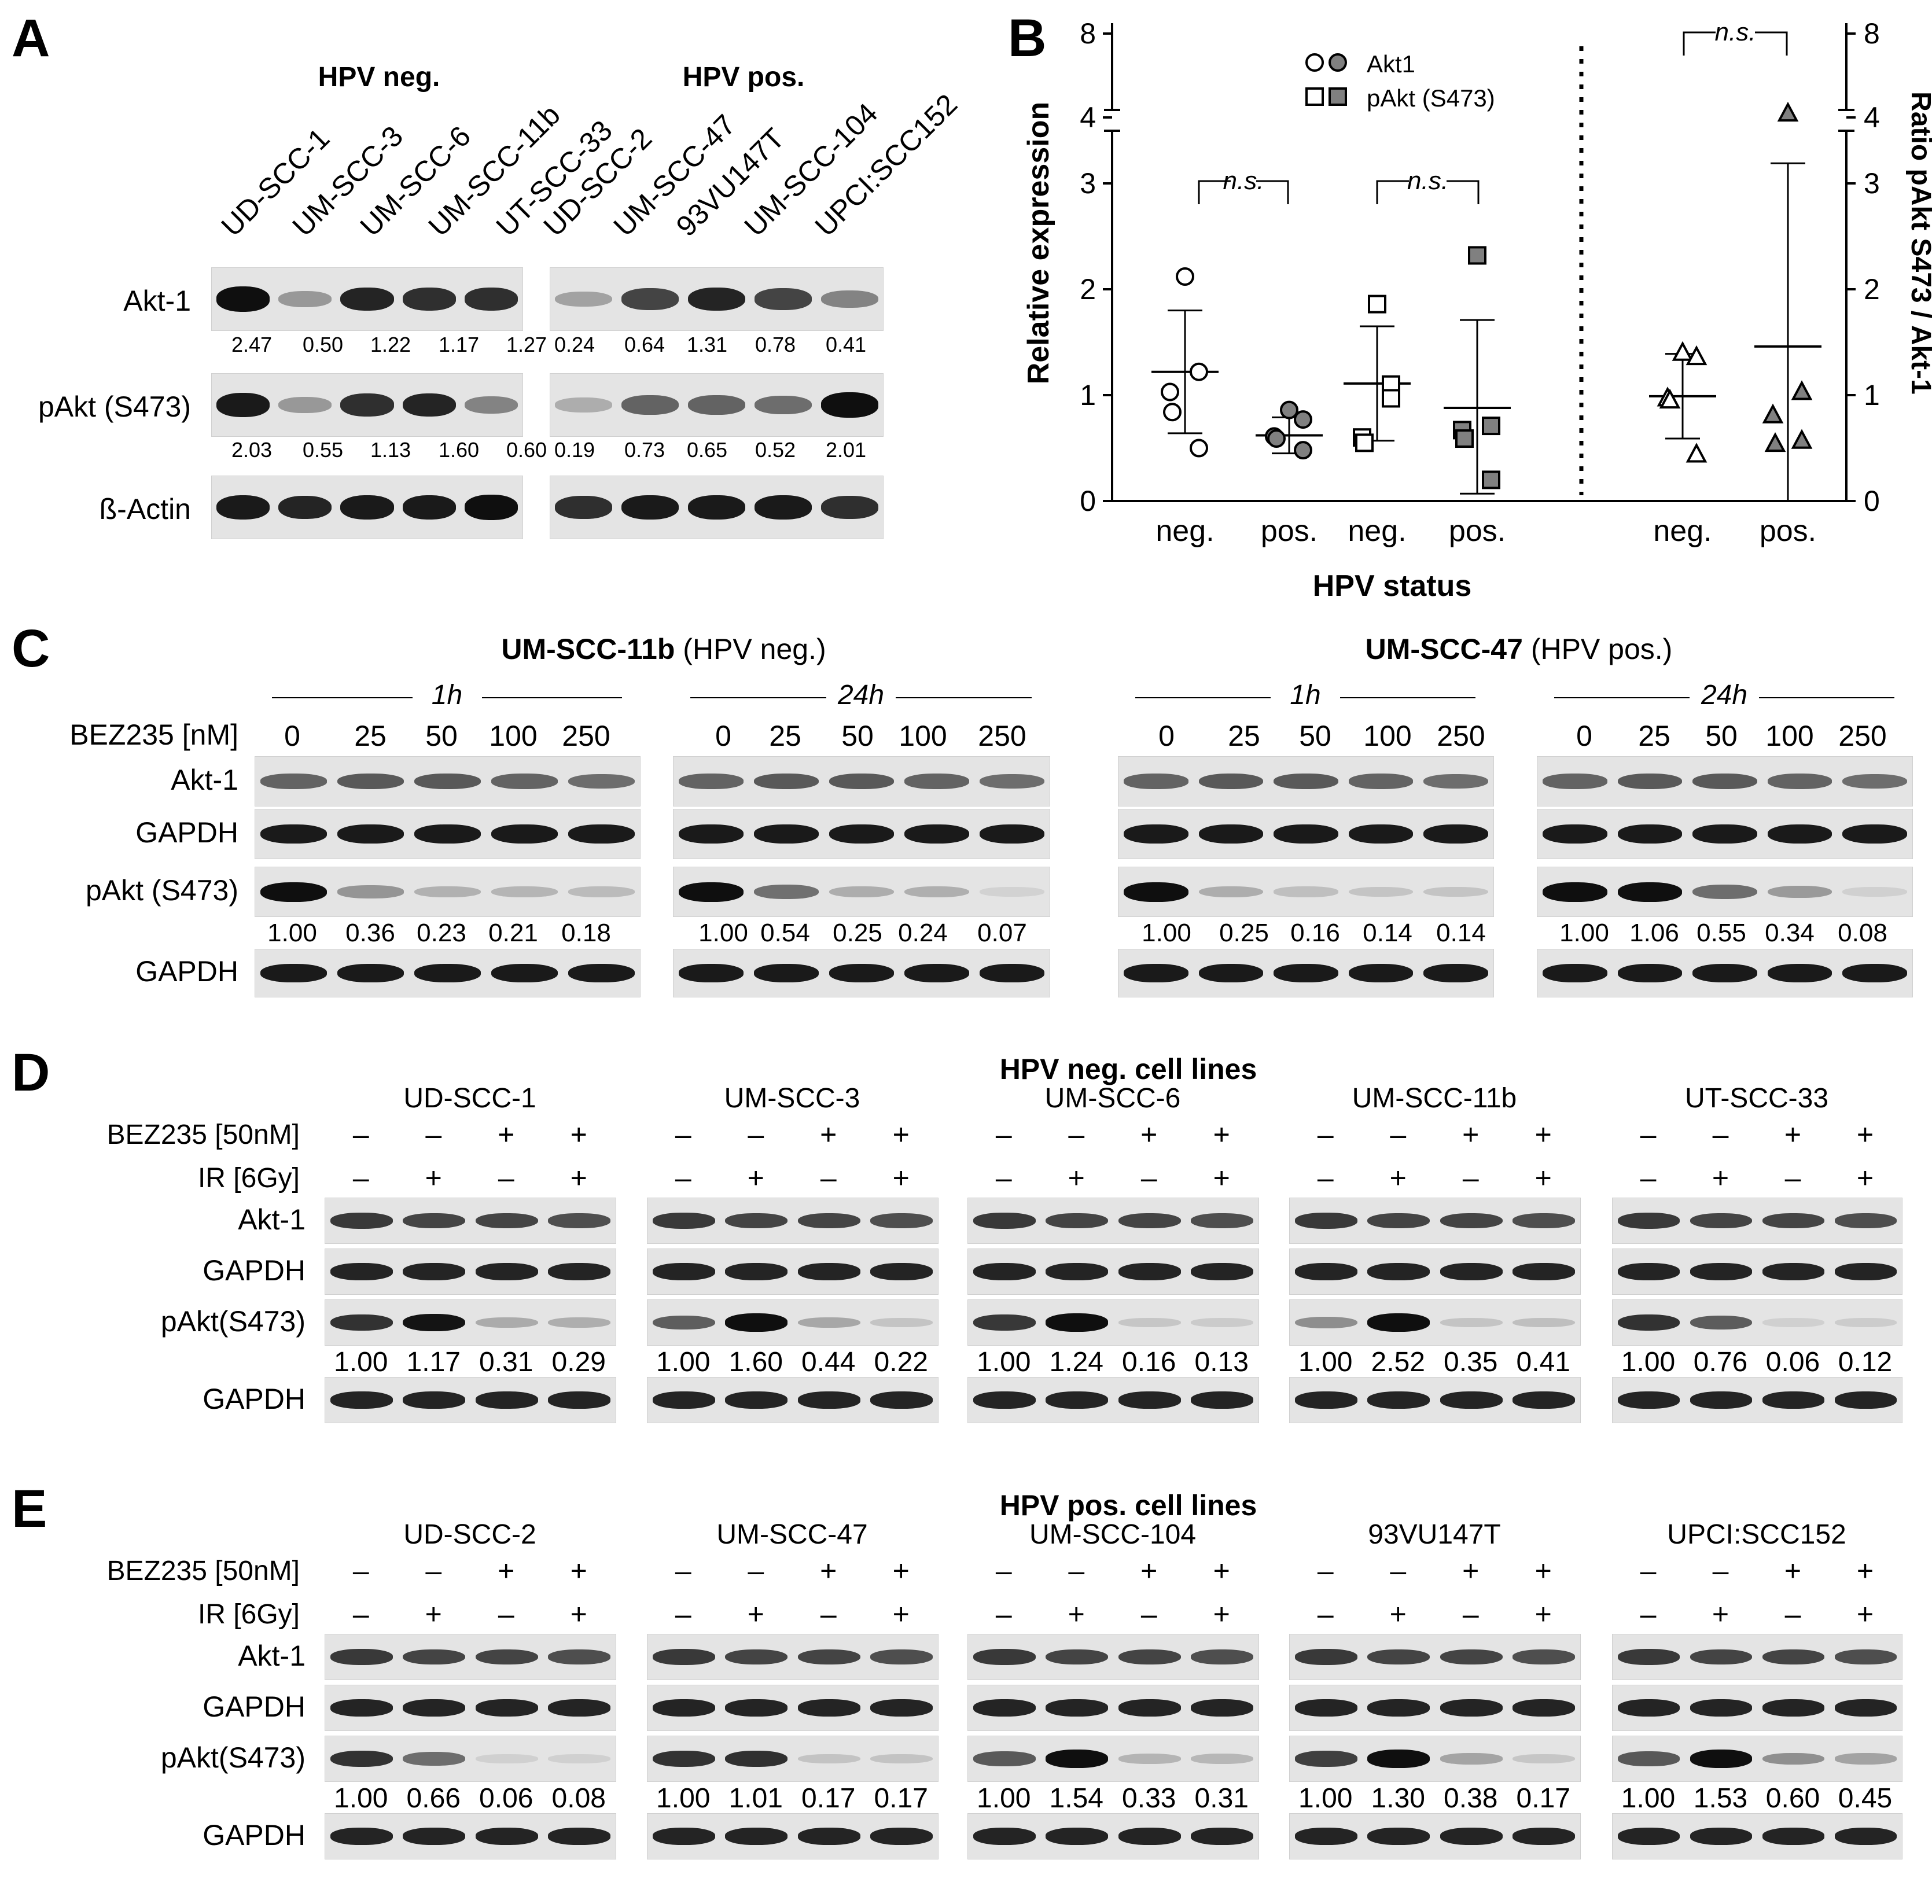 Image resolution: width=1932 pixels, height=1904 pixels. I want to click on dose-label: 250, so click(1002, 736).